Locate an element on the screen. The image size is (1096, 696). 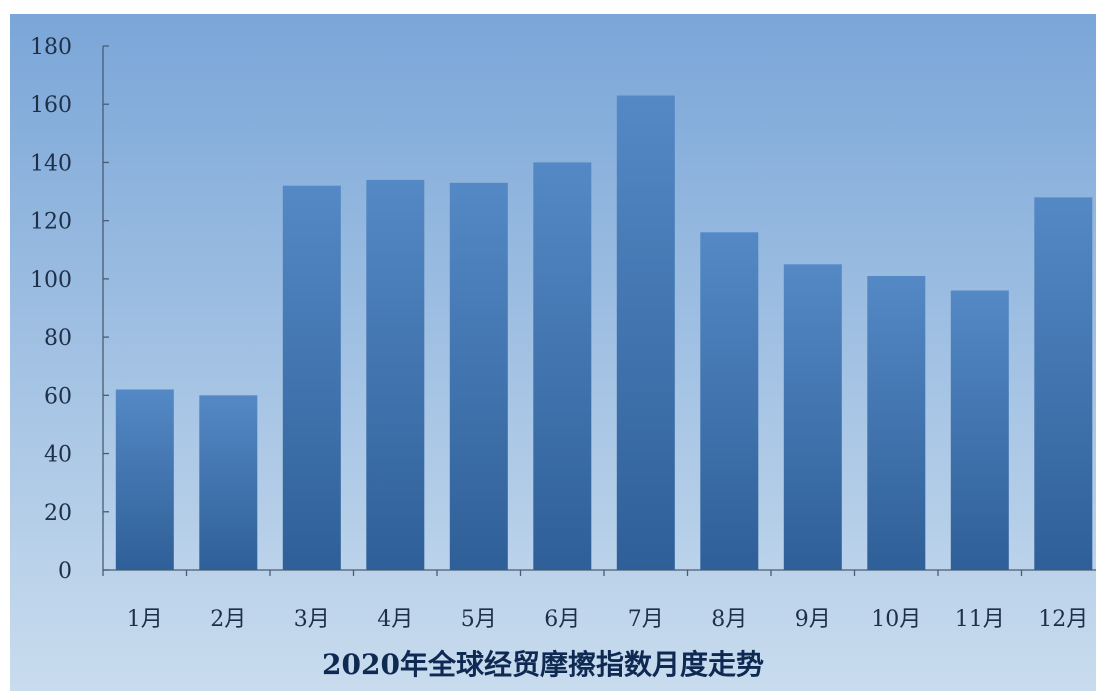
y-tick-label: 140 is located at coordinates (51, 163).